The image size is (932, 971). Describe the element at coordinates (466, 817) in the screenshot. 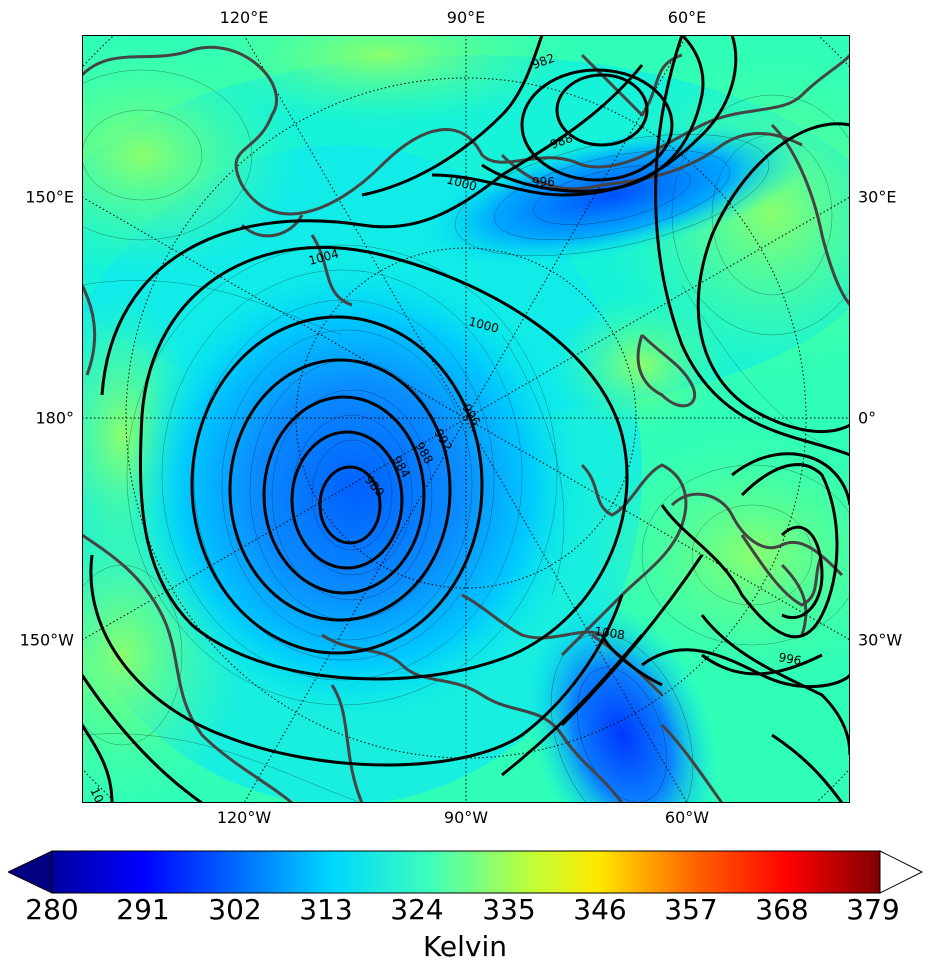

I see `bottom-lon-label-90w: 90°W` at that location.